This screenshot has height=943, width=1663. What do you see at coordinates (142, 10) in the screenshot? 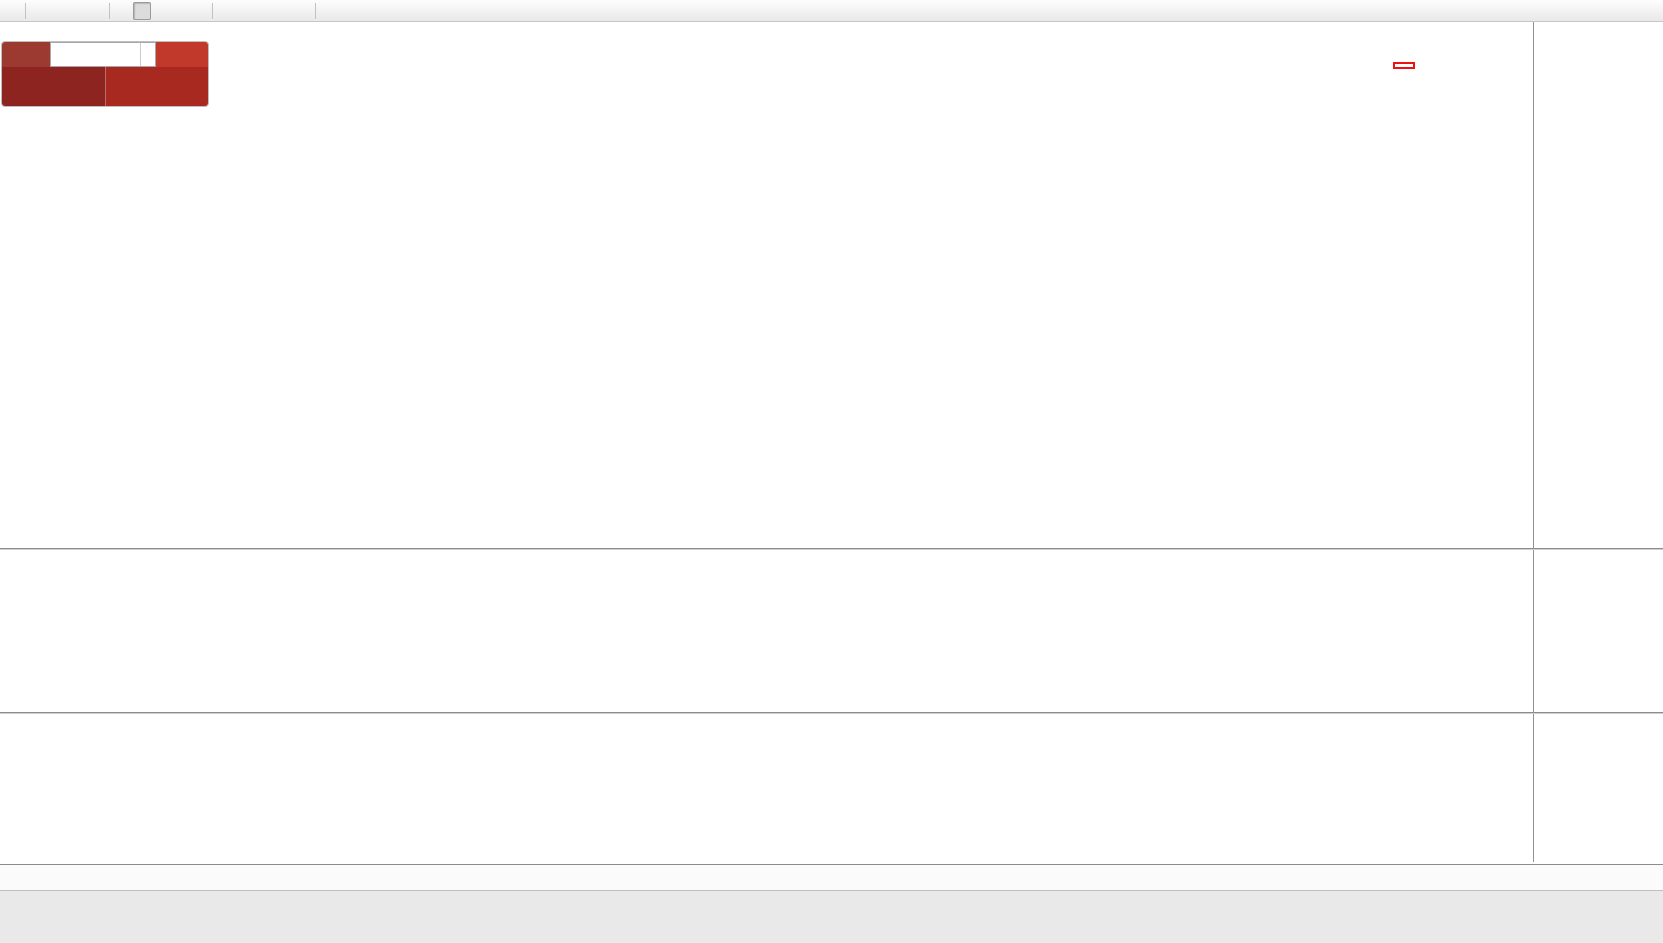
I see `candlestick-chart-button` at bounding box center [142, 10].